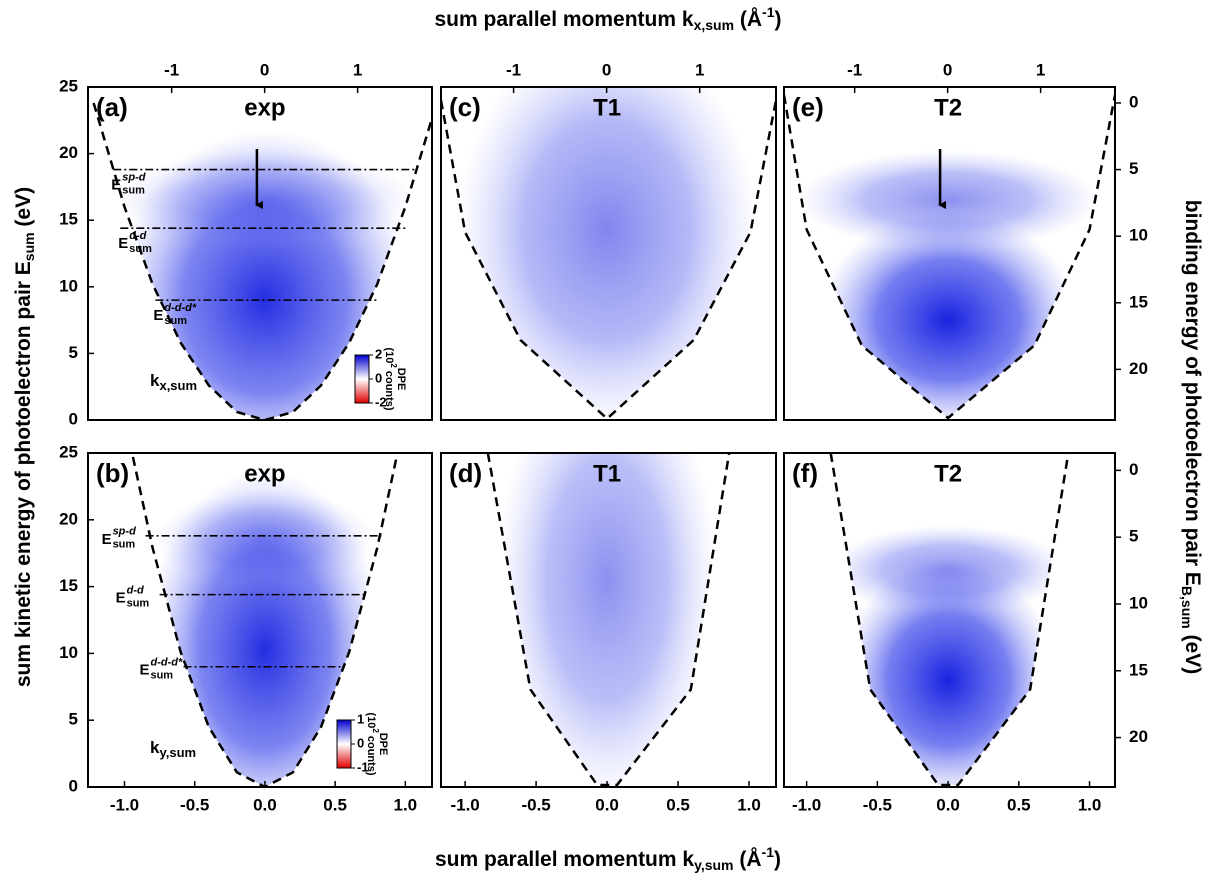 This screenshot has width=1216, height=883. I want to click on panel-label: (a), so click(112, 107).